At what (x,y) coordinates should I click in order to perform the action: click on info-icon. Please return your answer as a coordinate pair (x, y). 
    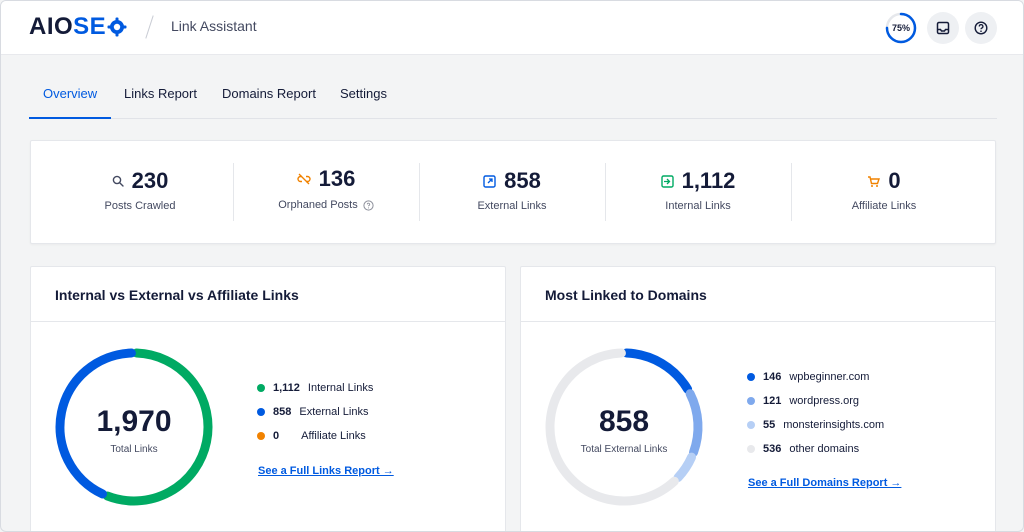
    Looking at the image, I should click on (368, 205).